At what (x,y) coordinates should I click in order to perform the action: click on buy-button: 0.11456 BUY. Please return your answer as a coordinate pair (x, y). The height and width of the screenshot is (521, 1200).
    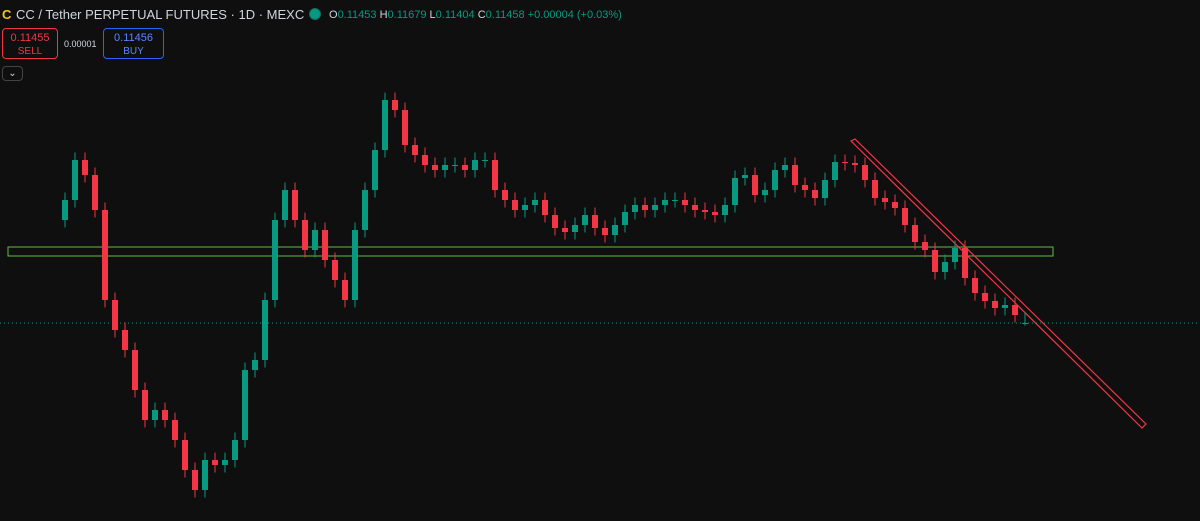
    Looking at the image, I should click on (133, 43).